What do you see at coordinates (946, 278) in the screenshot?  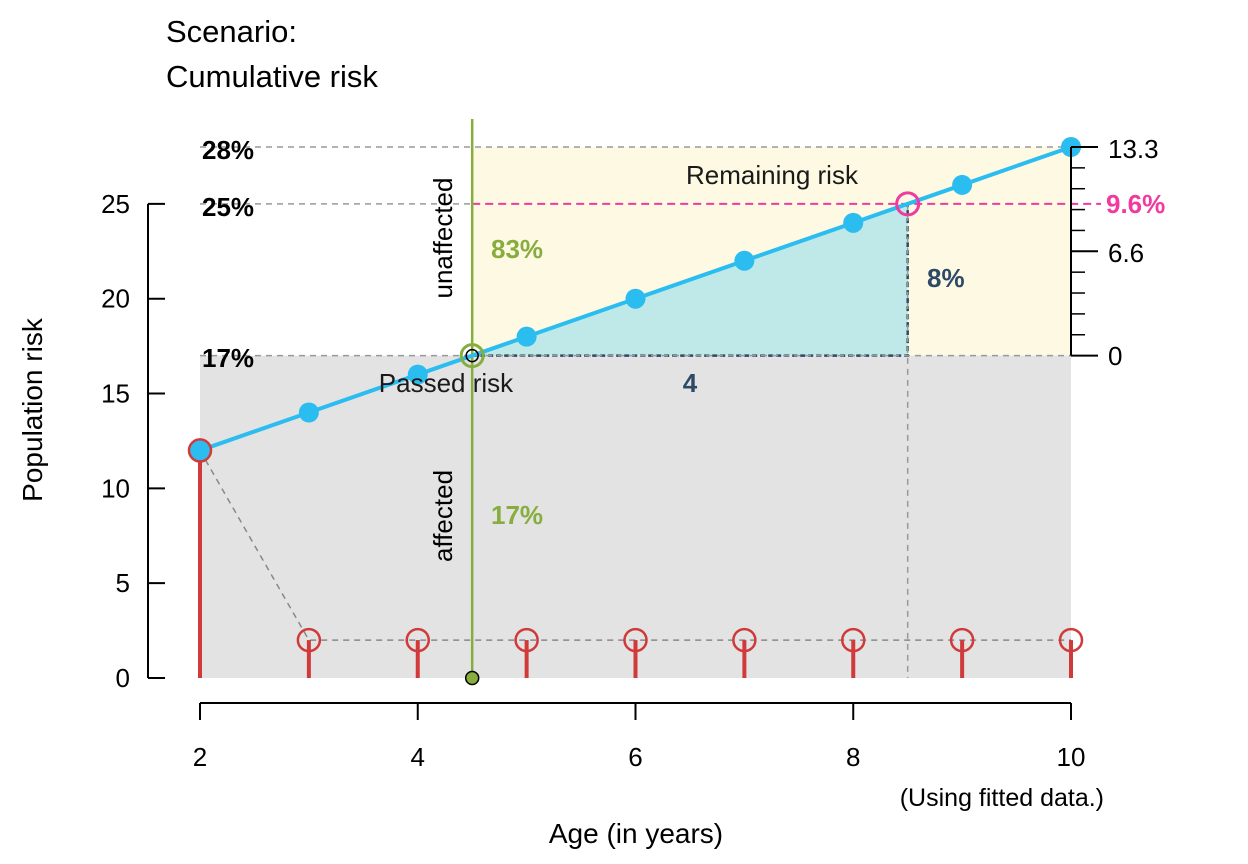 I see `delta-risk-label: 8%` at bounding box center [946, 278].